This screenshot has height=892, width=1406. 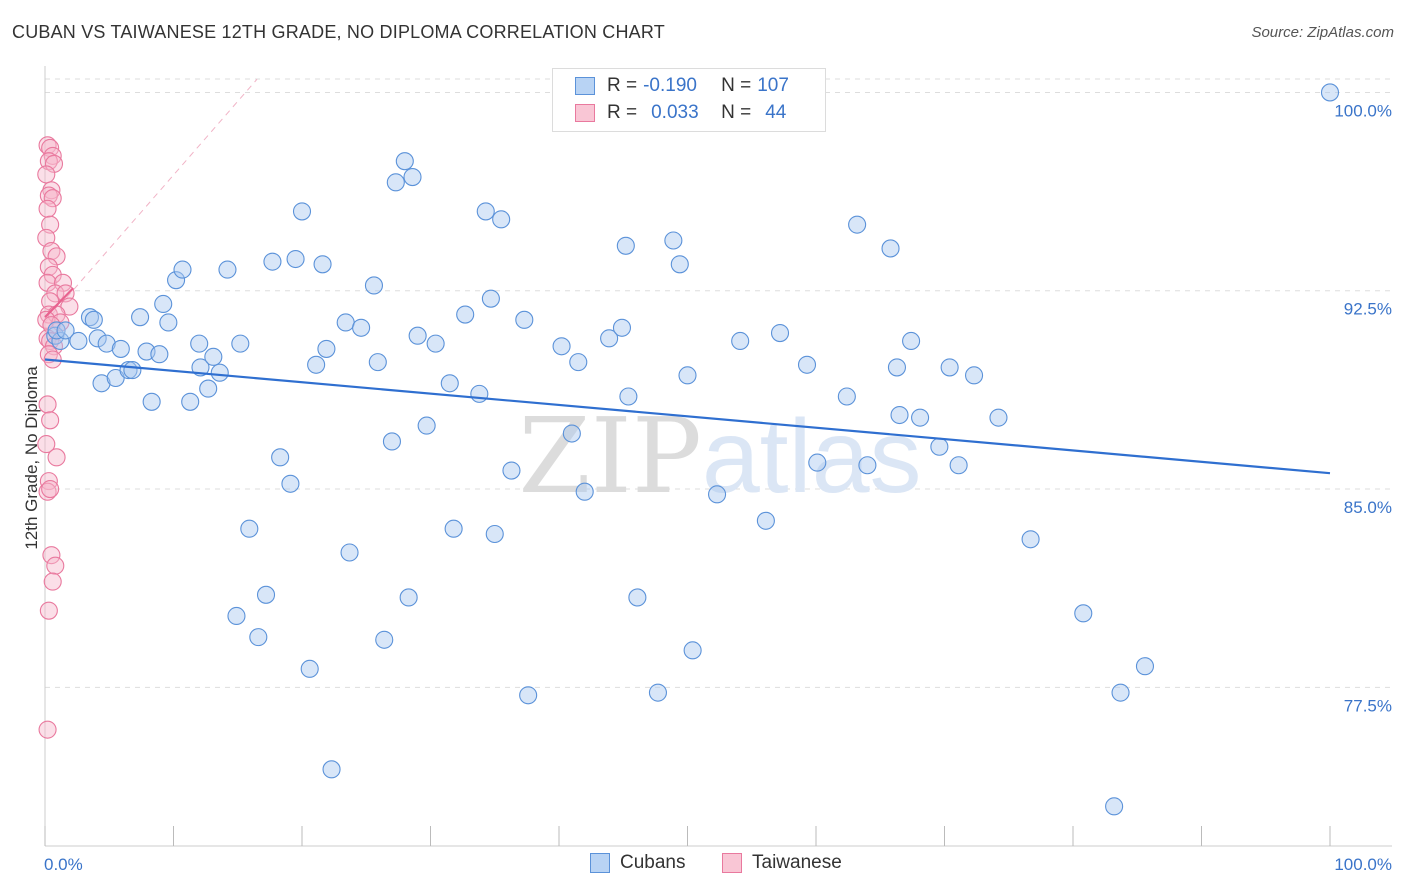 I want to click on legend-n-value: 107, so click(x=773, y=85).